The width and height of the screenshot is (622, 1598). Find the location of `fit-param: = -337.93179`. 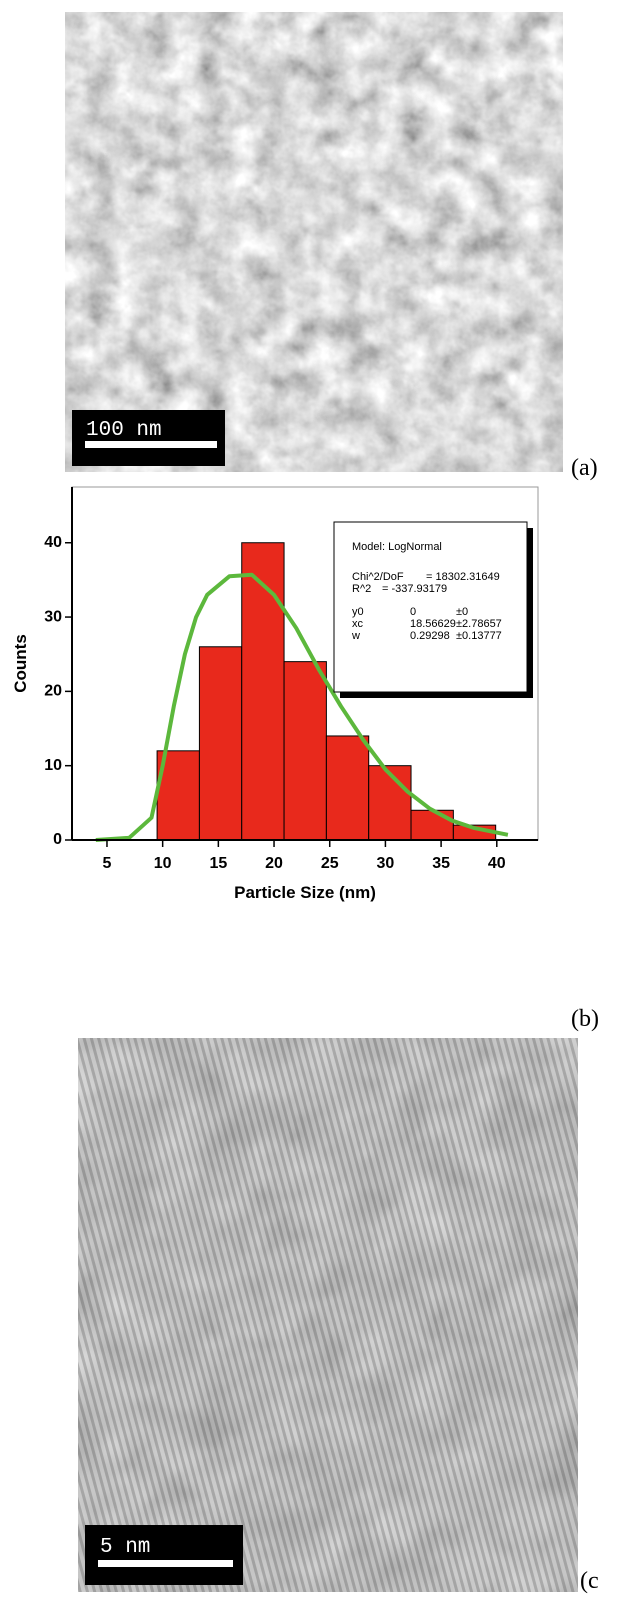

fit-param: = -337.93179 is located at coordinates (414, 589).